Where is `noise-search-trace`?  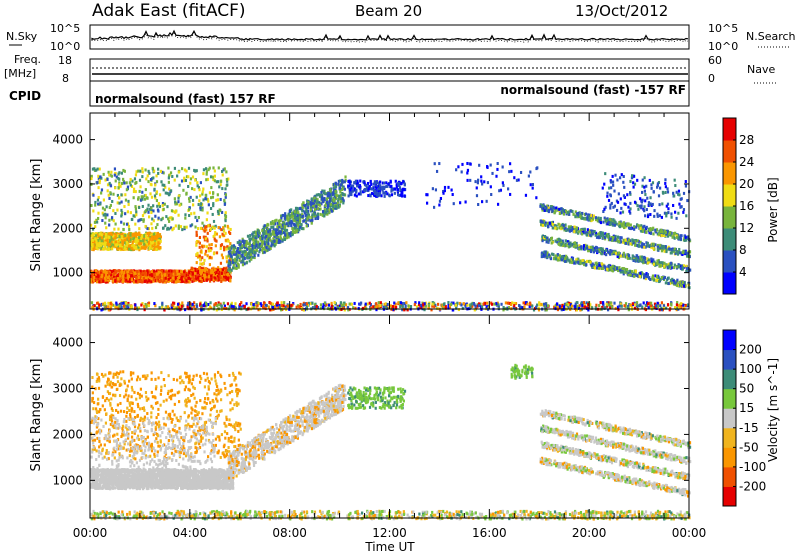
noise-search-trace is located at coordinates (390, 37).